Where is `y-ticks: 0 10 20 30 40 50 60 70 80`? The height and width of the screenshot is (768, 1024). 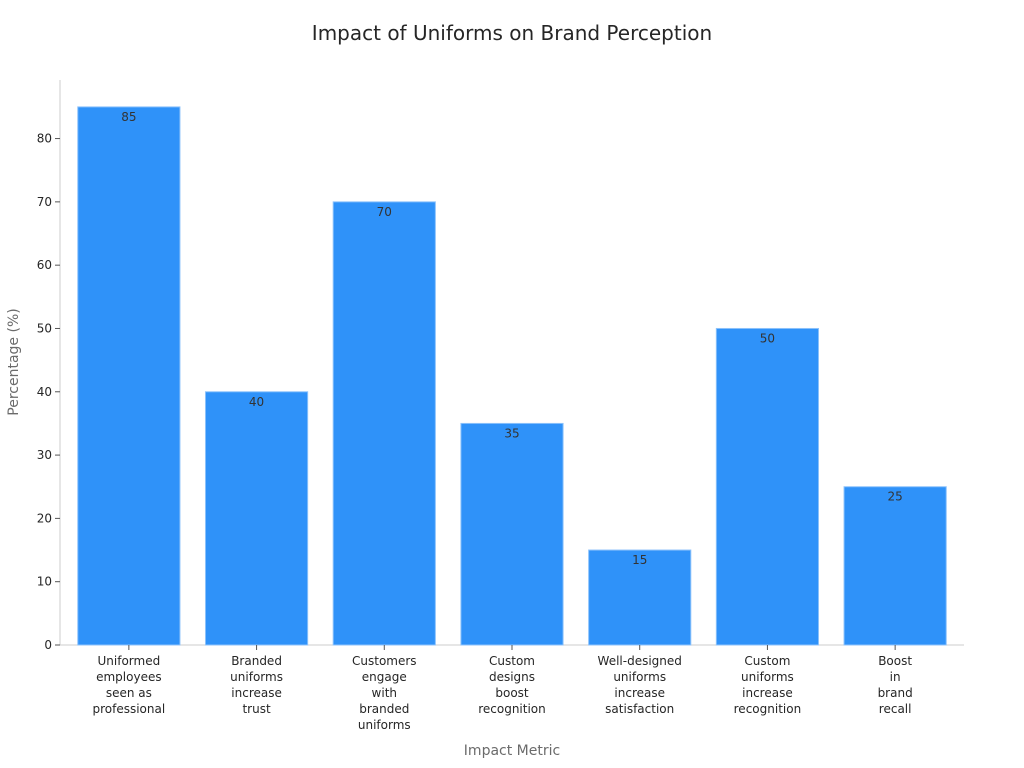
y-ticks: 0 10 20 30 40 50 60 70 80 is located at coordinates (48, 392).